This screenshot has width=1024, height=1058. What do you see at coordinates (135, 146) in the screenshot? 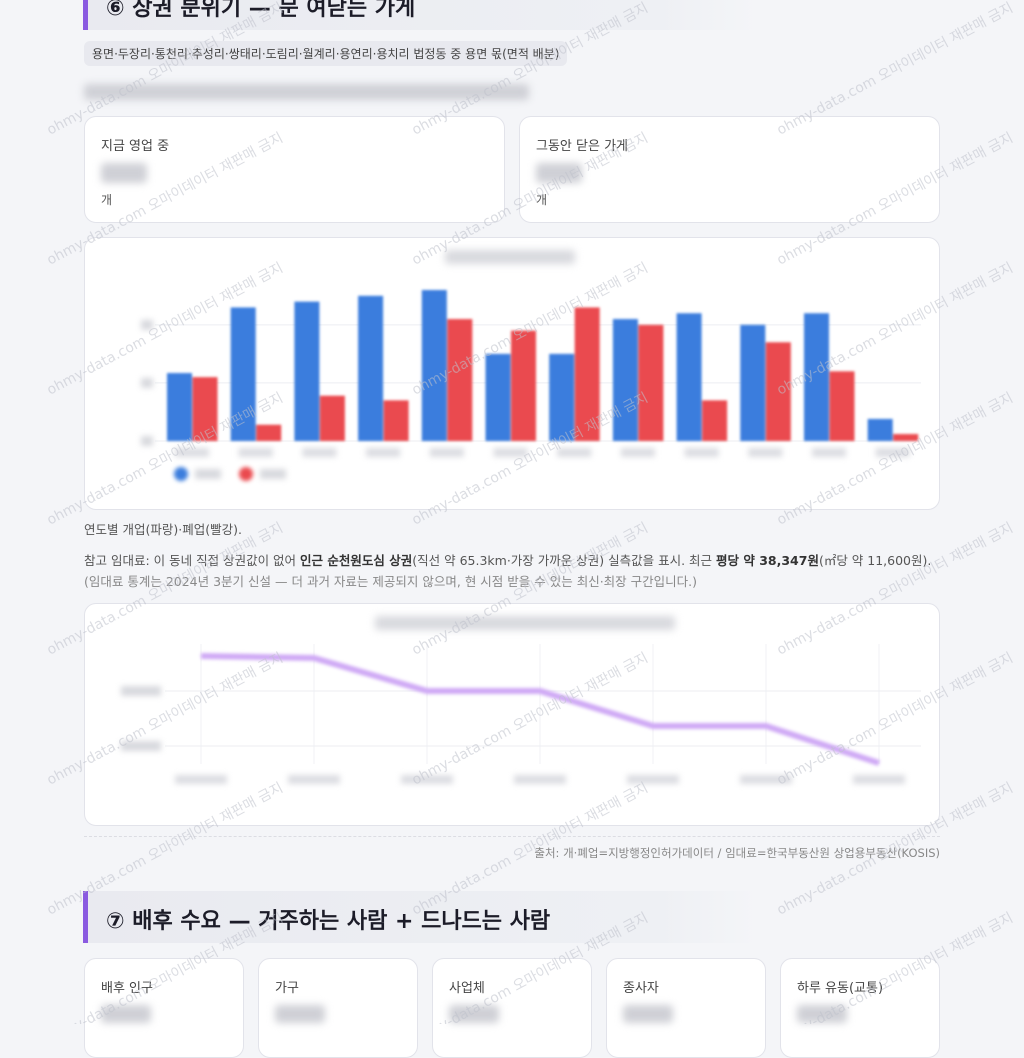
I see `card-label: 지금 영업 중` at bounding box center [135, 146].